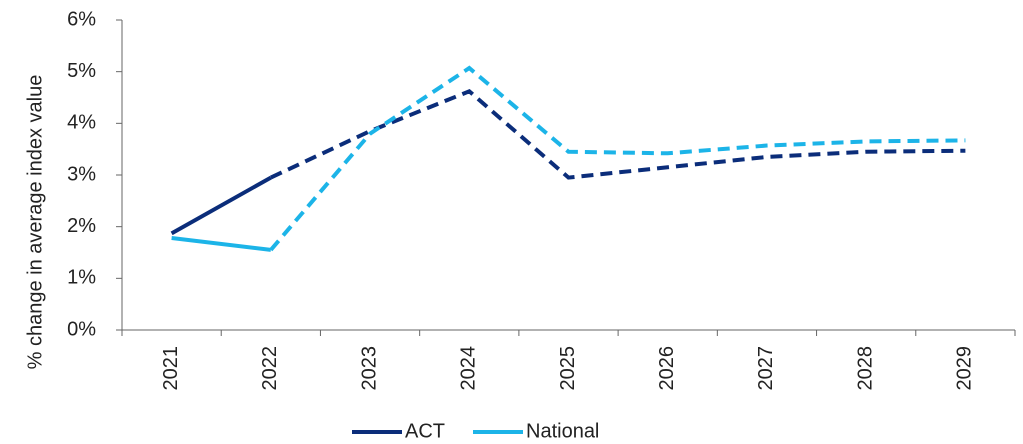  I want to click on y-tick-label: 3%, so click(81, 174).